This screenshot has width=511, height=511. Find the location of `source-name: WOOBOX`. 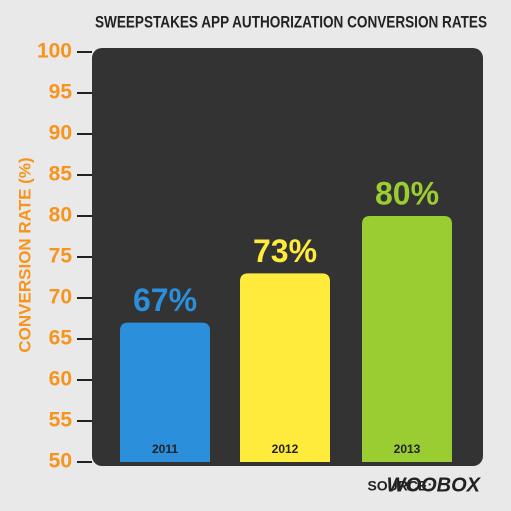

source-name: WOOBOX is located at coordinates (434, 485).